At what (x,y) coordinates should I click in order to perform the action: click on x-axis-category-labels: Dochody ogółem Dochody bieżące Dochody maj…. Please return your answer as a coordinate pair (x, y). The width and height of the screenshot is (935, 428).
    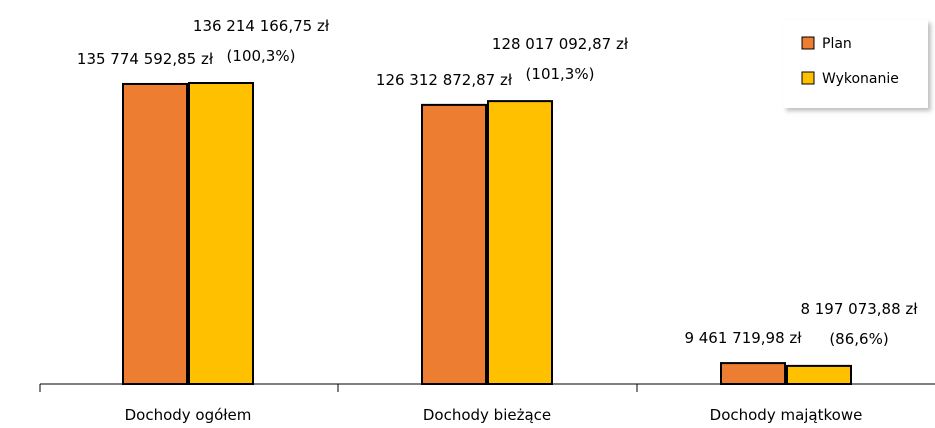
    Looking at the image, I should click on (494, 415).